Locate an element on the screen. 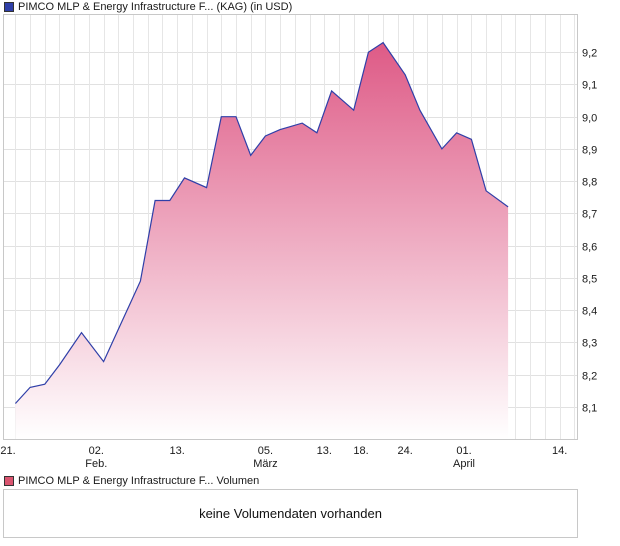 The height and width of the screenshot is (546, 620). y-tick-label: 9,2 is located at coordinates (589, 54).